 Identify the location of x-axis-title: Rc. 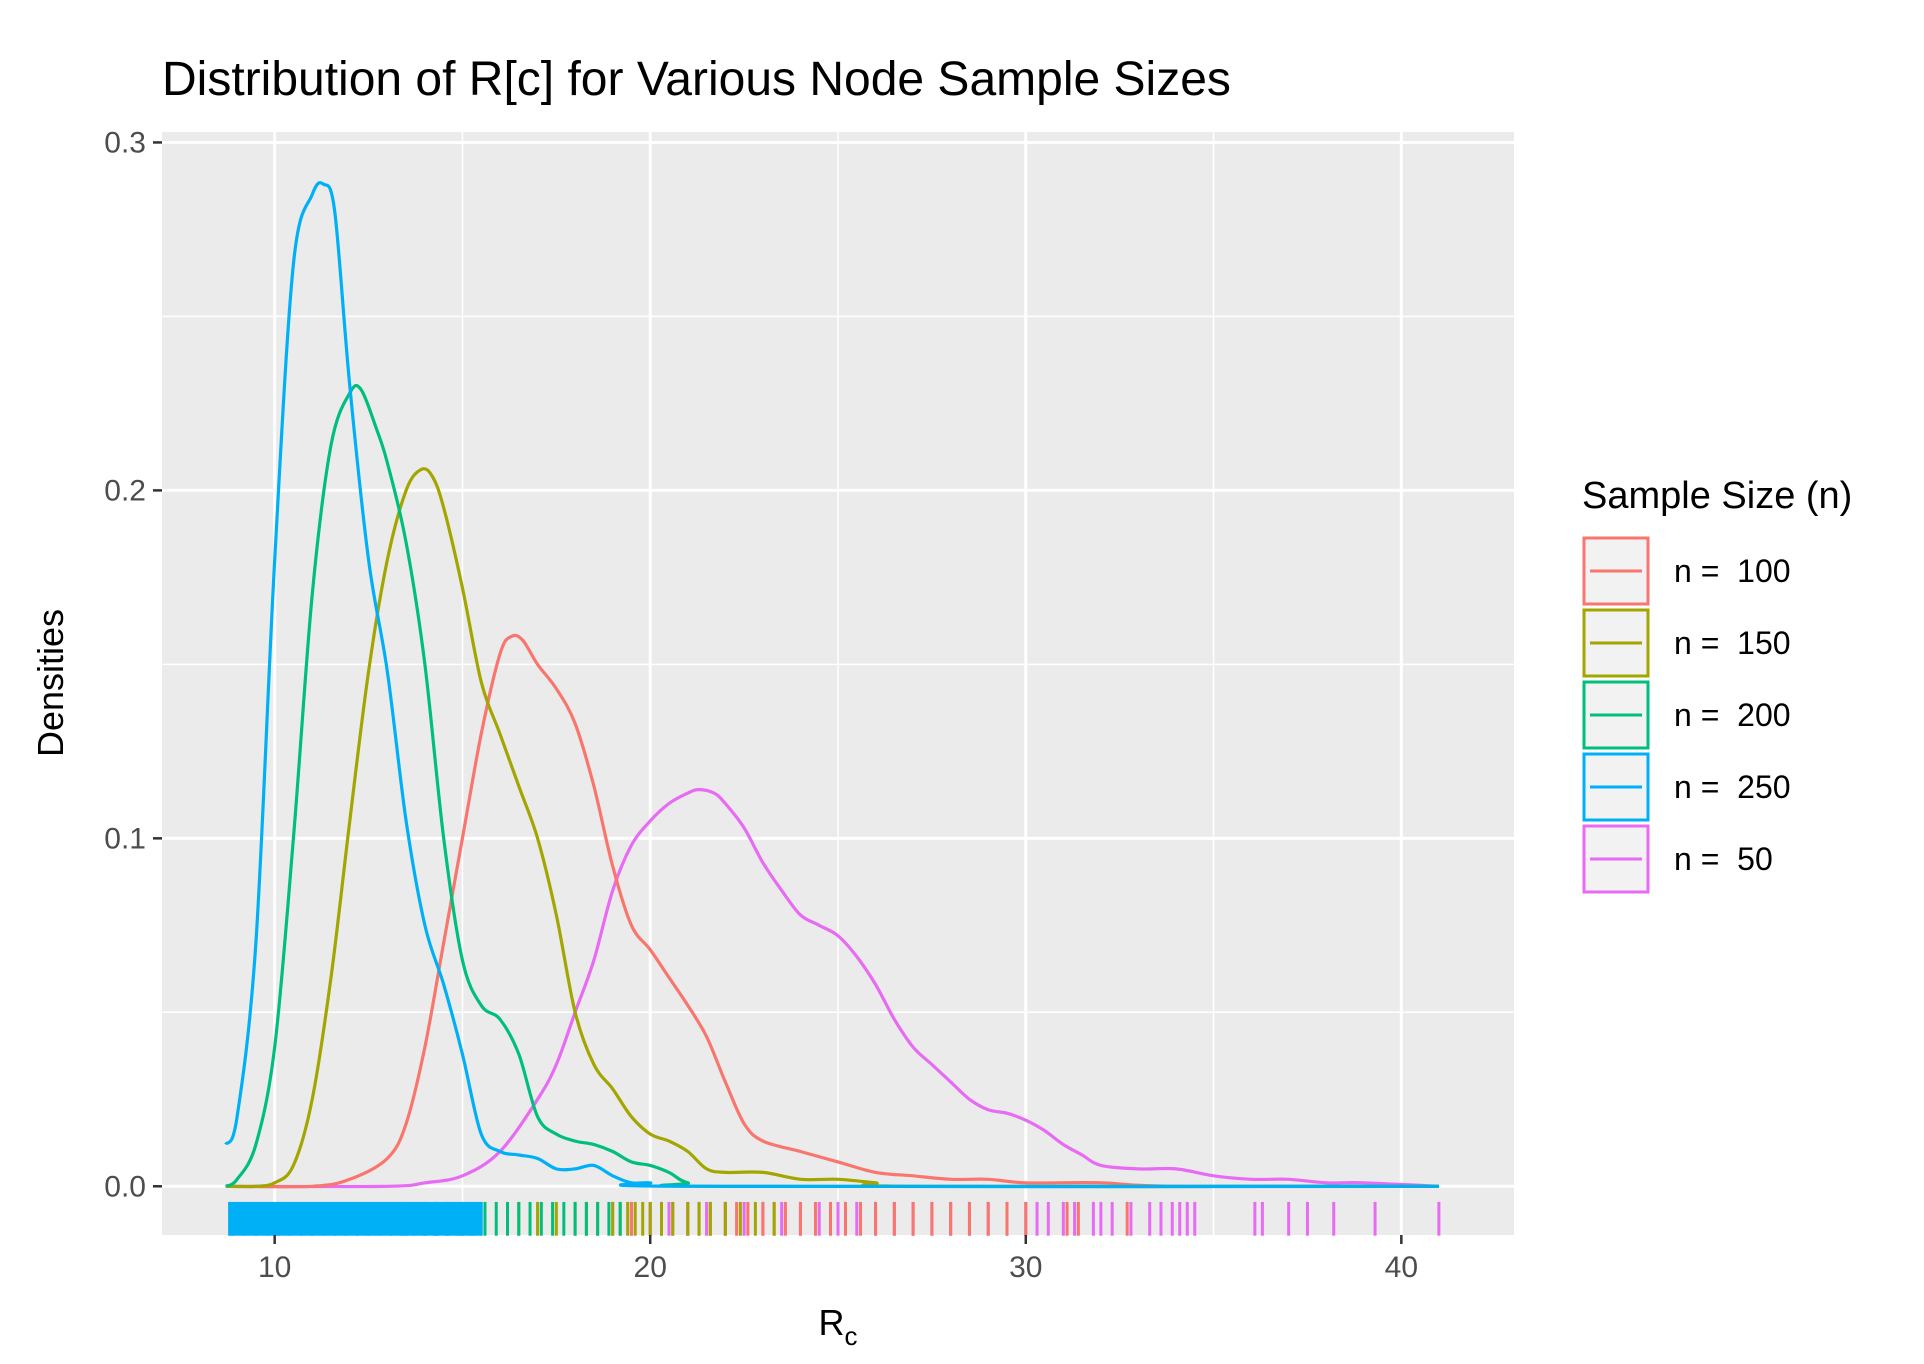
(838, 1326).